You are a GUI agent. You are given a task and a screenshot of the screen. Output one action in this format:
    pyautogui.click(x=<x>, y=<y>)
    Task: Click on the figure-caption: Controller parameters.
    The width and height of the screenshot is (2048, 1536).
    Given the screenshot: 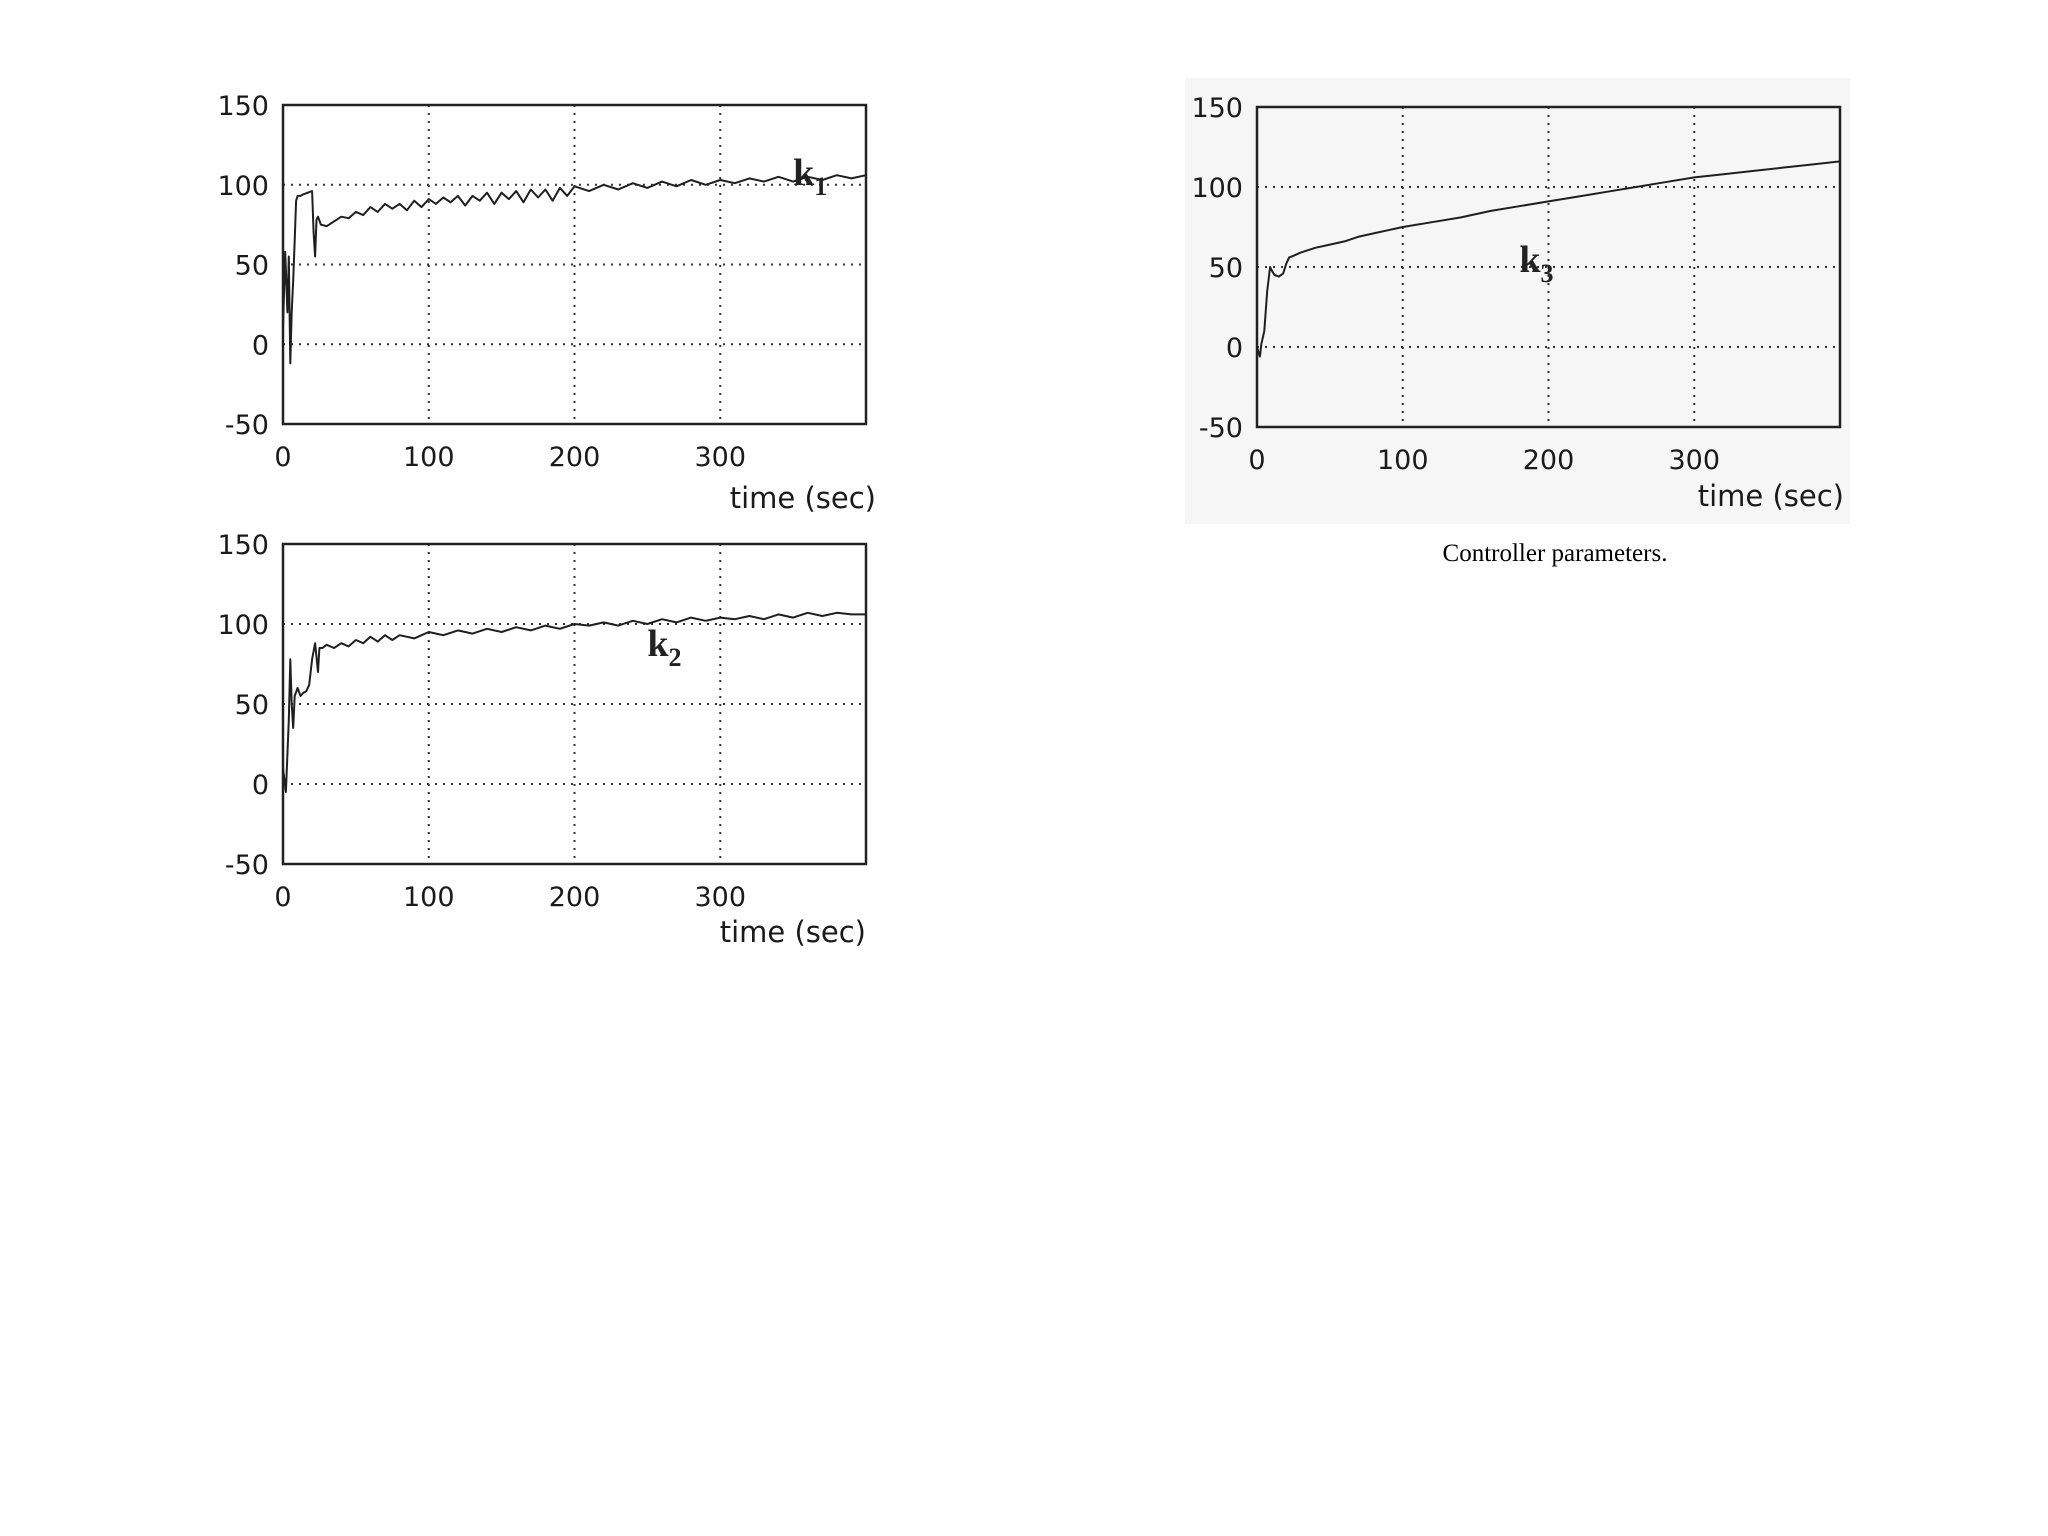 What is the action you would take?
    pyautogui.click(x=1555, y=553)
    